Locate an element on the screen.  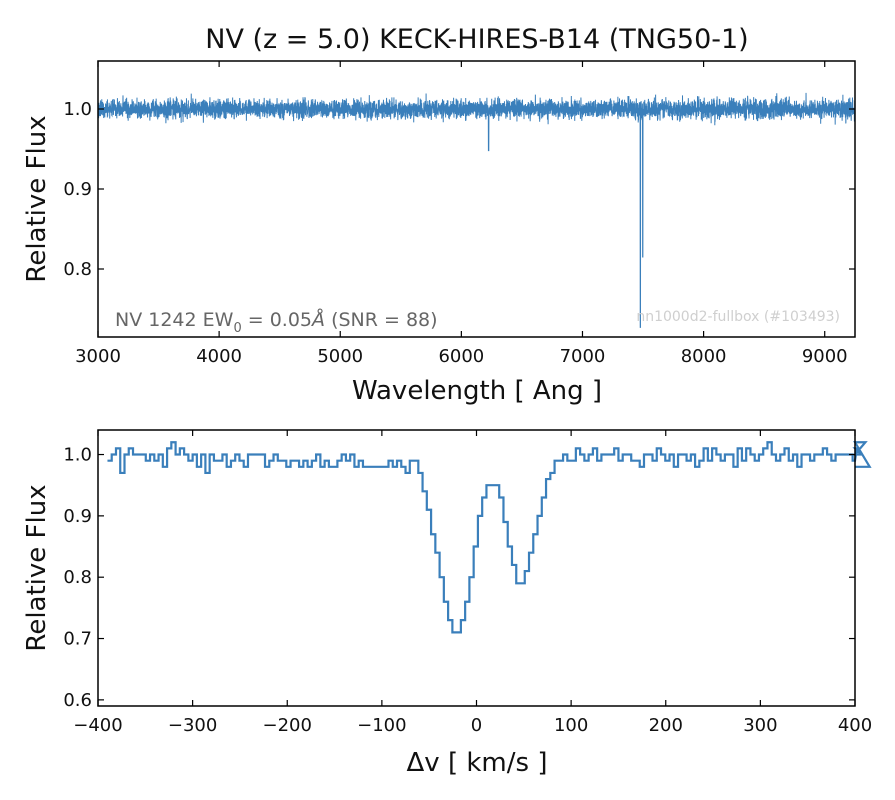
bottom-xtick-label: −100 is located at coordinates (381, 725).